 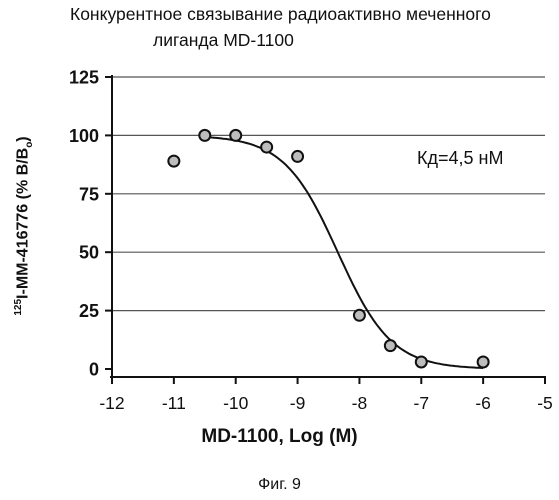 What do you see at coordinates (279, 485) in the screenshot?
I see `figure-caption: Фиг. 9` at bounding box center [279, 485].